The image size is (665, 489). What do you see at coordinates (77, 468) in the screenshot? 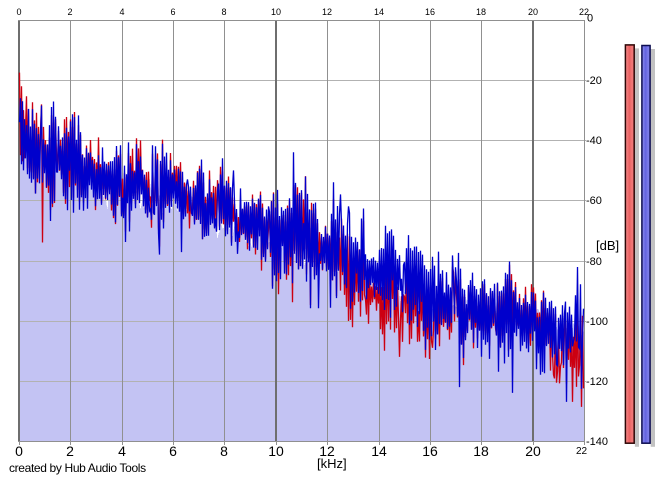
I see `svg-text: created by Hub Audio Tools` at bounding box center [77, 468].